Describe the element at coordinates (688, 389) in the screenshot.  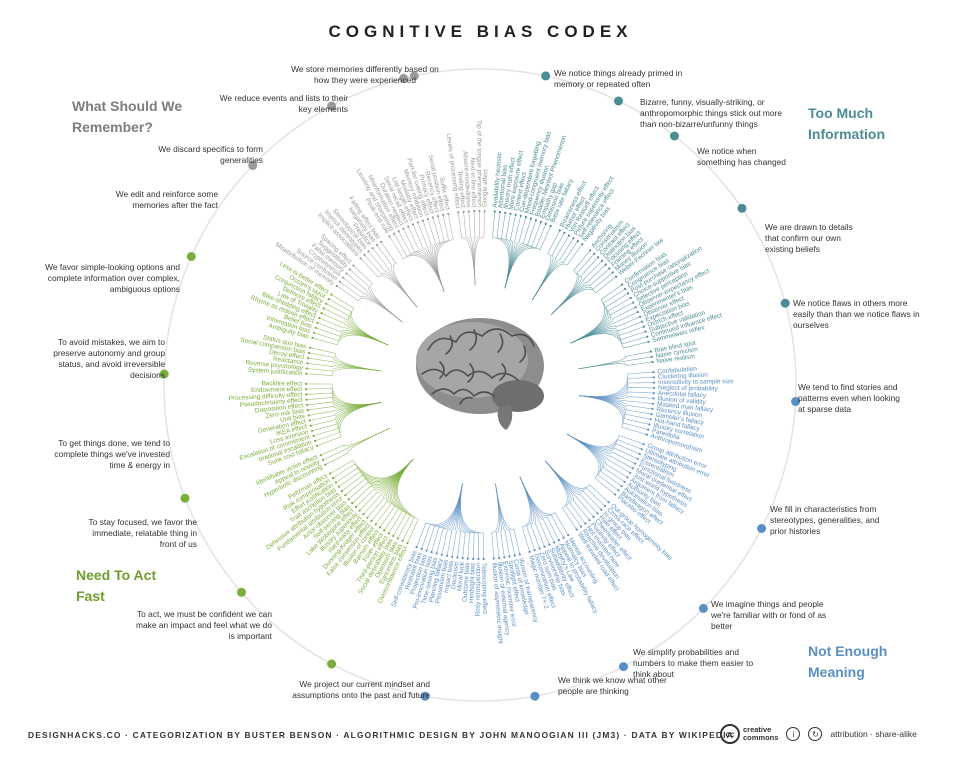
I see `bias-label: Neglect of probability` at that location.